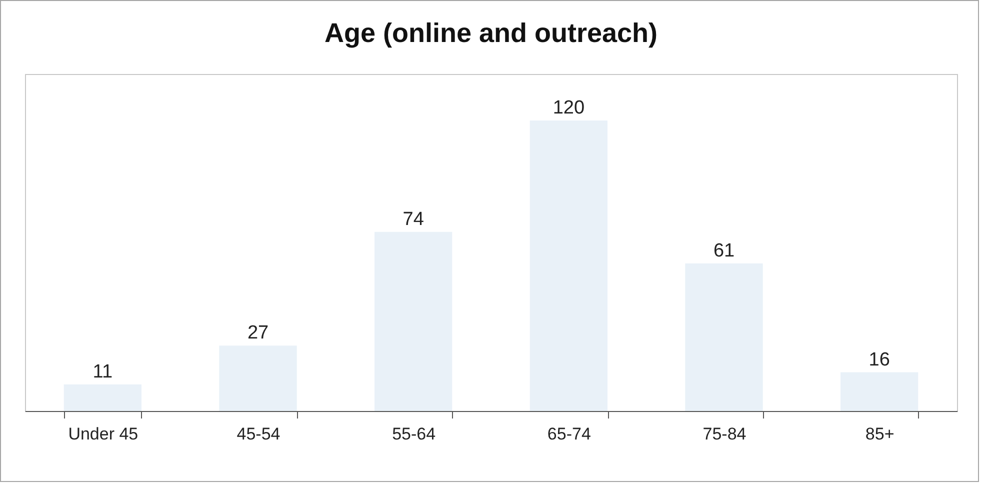  What do you see at coordinates (258, 434) in the screenshot?
I see `x-tick-label: 45-54` at bounding box center [258, 434].